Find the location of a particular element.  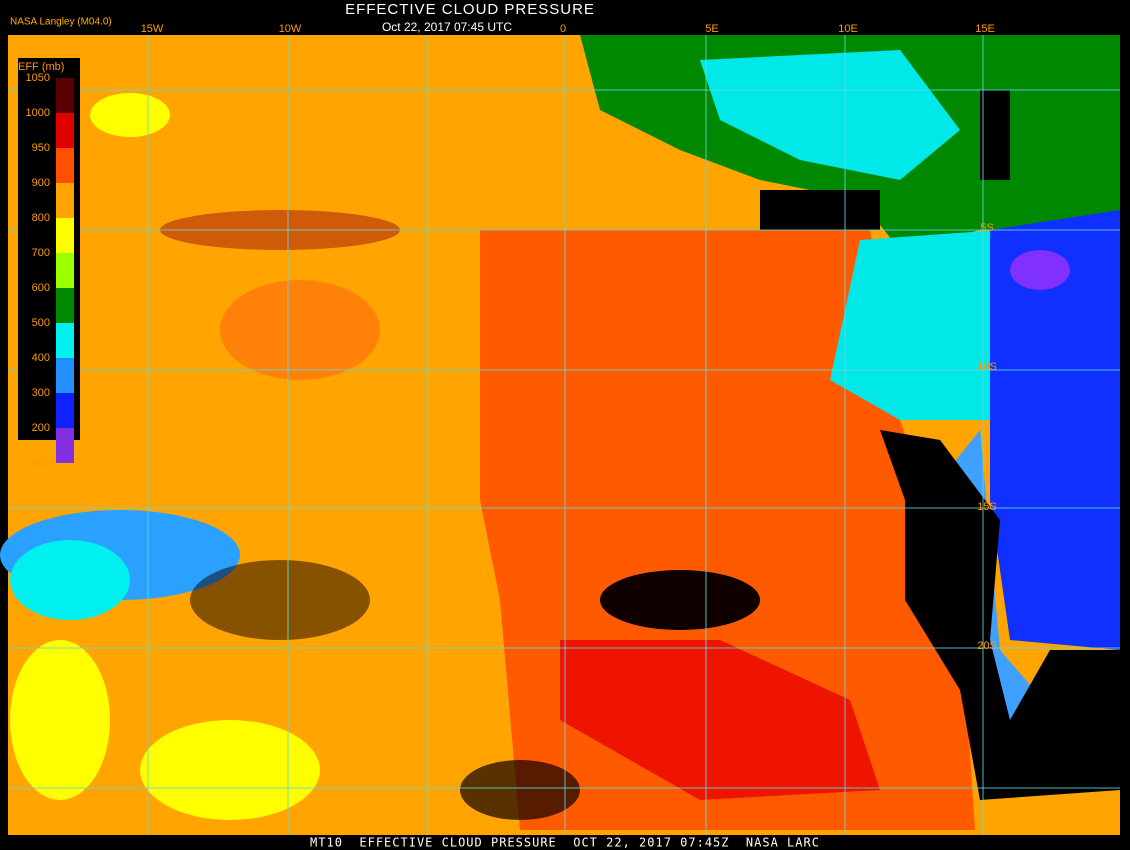

legend-tick-label: 200 is located at coordinates (41, 428).